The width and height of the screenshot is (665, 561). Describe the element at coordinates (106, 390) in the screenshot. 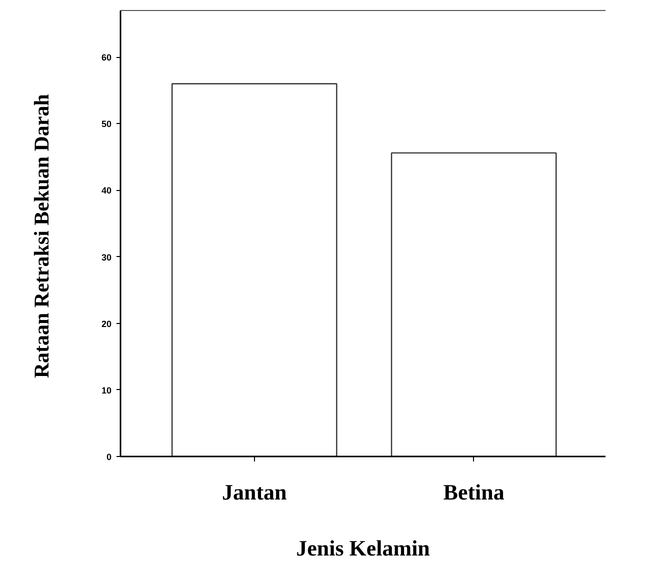

I see `y-tick-label: 10` at that location.